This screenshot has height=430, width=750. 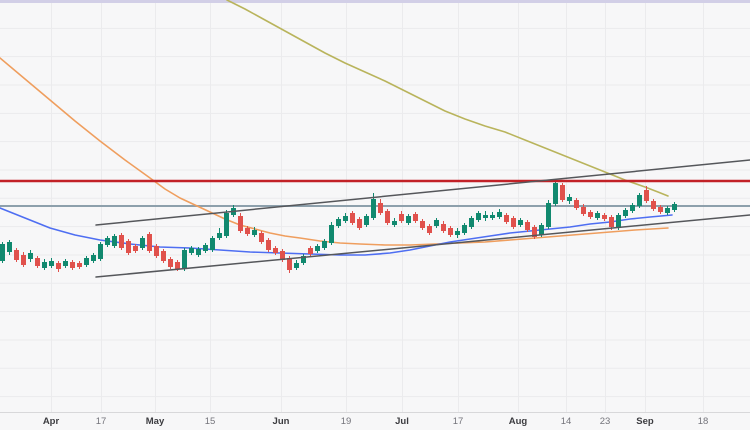 I want to click on x-axis-label: Apr, so click(x=51, y=421).